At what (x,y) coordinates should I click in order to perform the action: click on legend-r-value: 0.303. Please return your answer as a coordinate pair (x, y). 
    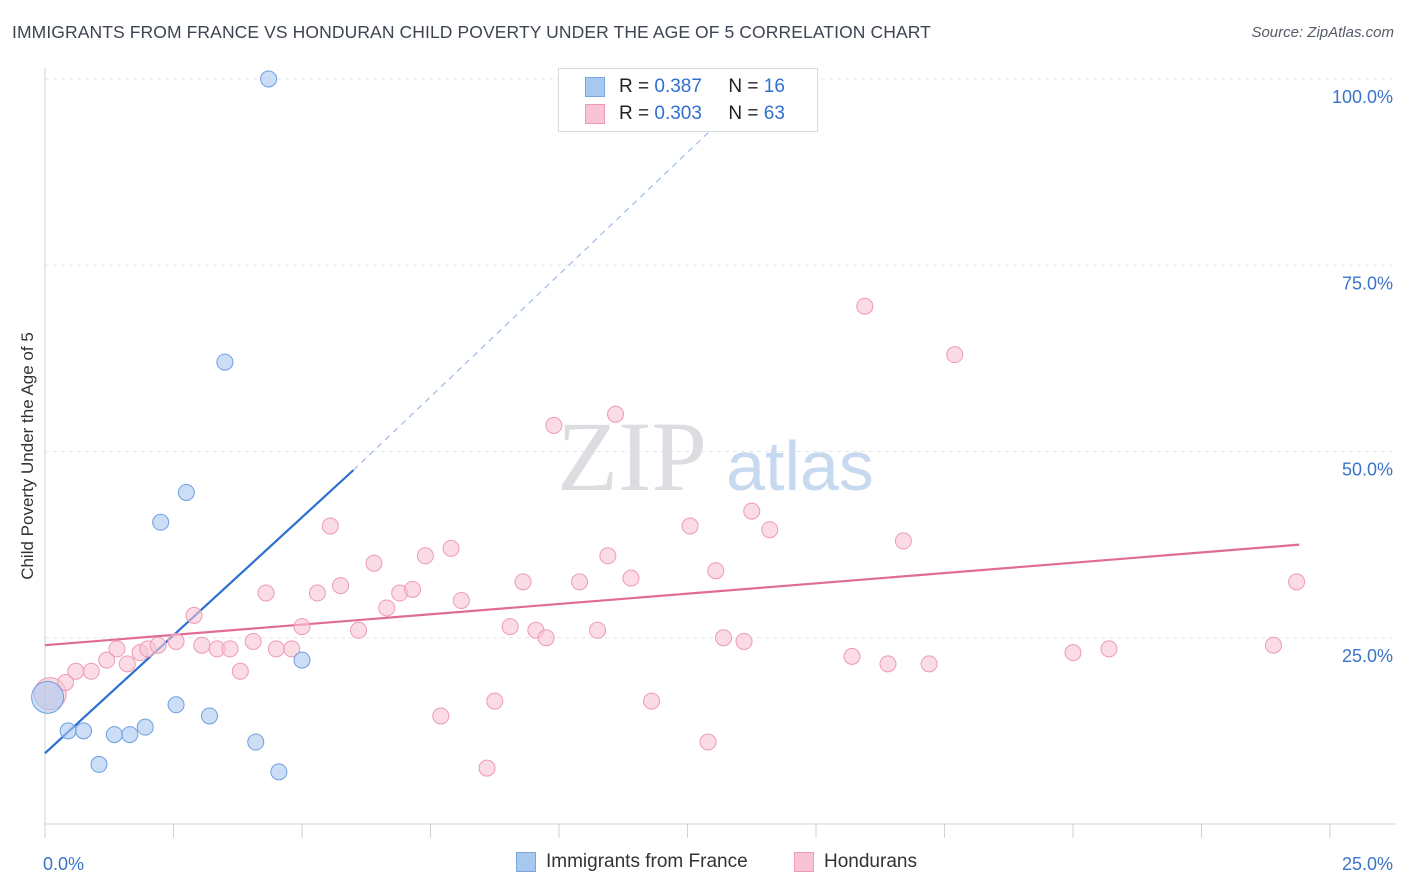
    Looking at the image, I should click on (678, 113).